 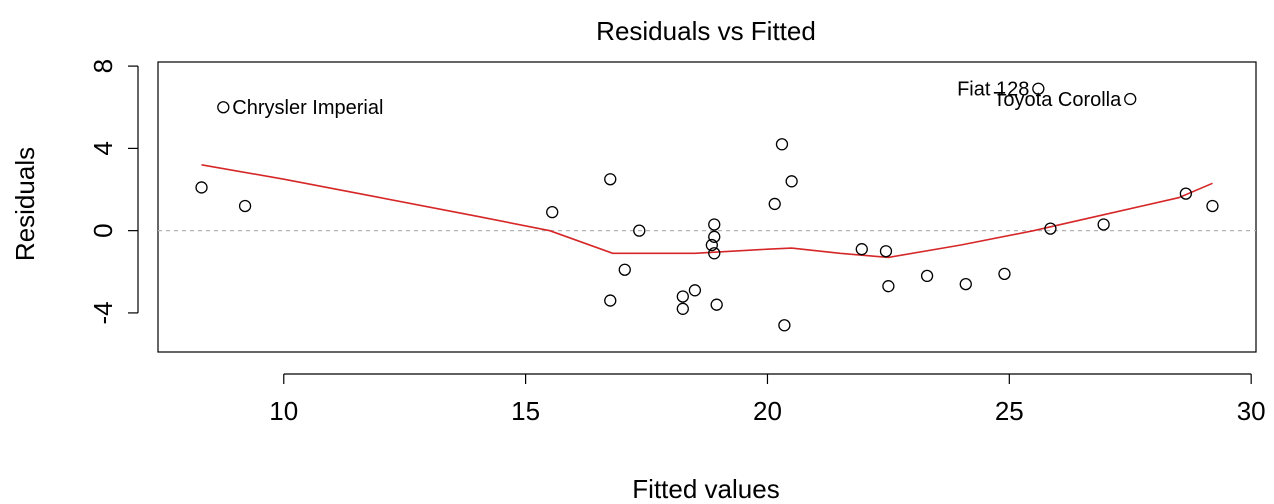 What do you see at coordinates (706, 31) in the screenshot?
I see `chart-title: Residuals vs Fitted` at bounding box center [706, 31].